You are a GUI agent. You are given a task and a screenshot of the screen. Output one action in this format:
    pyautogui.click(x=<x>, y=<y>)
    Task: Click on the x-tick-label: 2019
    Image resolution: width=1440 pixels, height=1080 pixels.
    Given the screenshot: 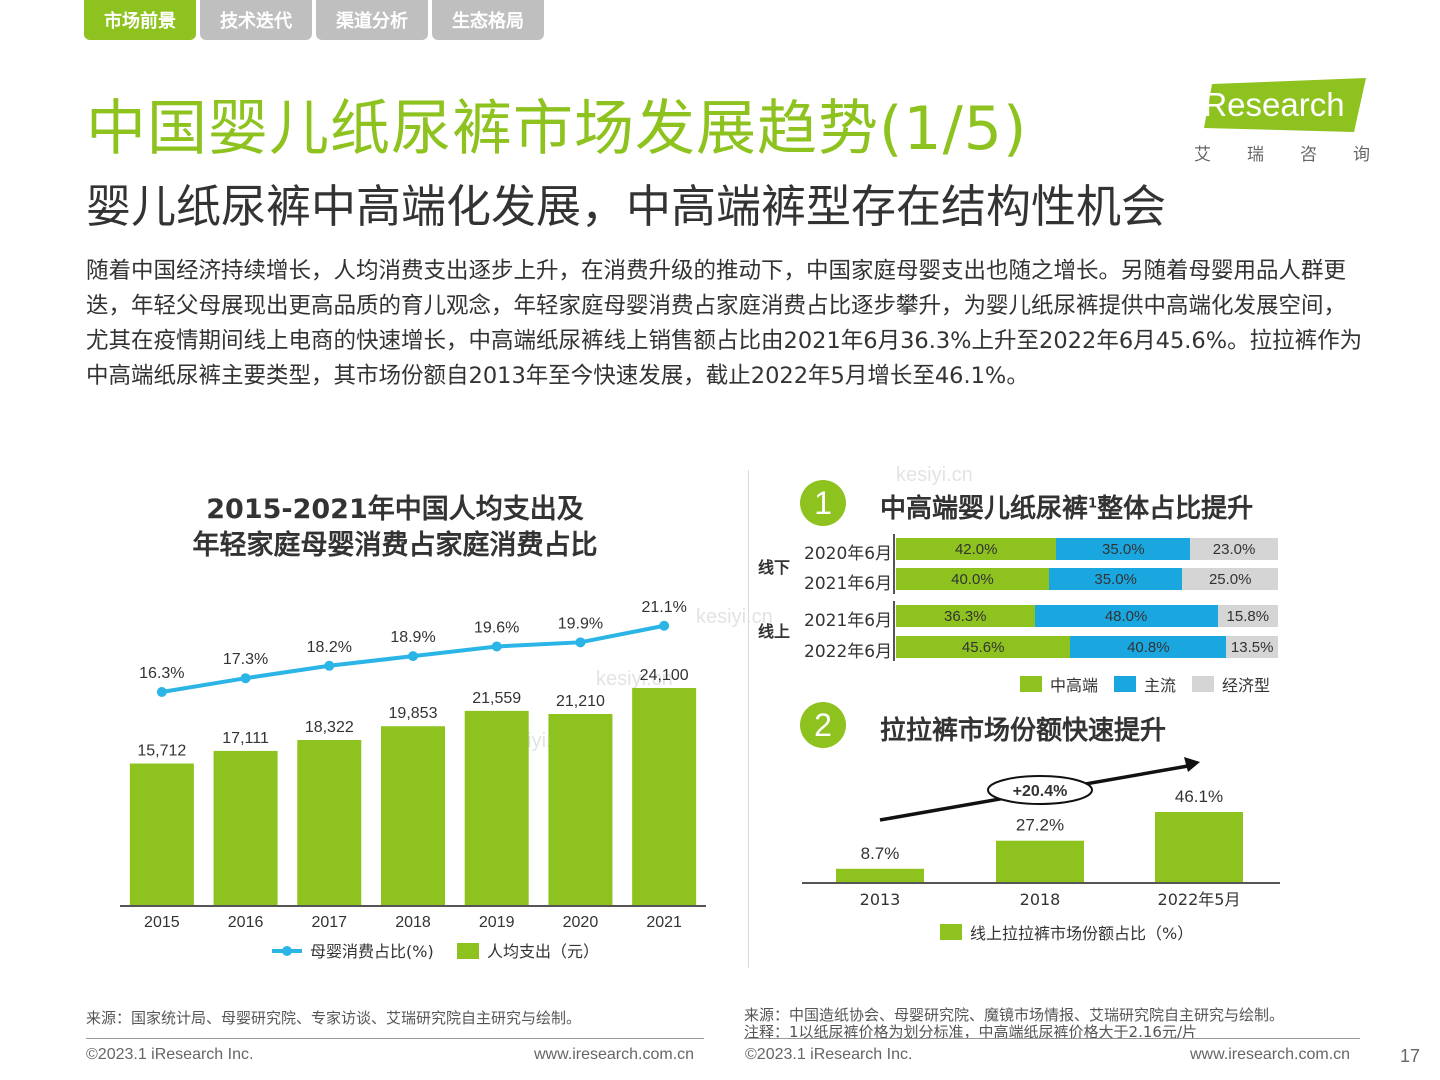 What is the action you would take?
    pyautogui.click(x=497, y=922)
    